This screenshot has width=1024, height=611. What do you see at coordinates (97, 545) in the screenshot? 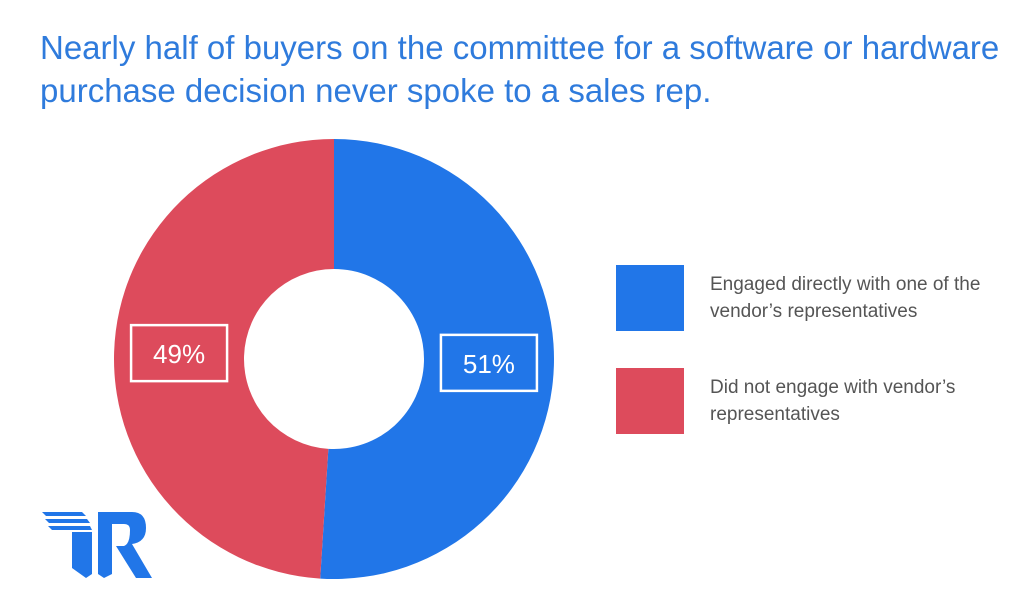
I see `tr-logo` at bounding box center [97, 545].